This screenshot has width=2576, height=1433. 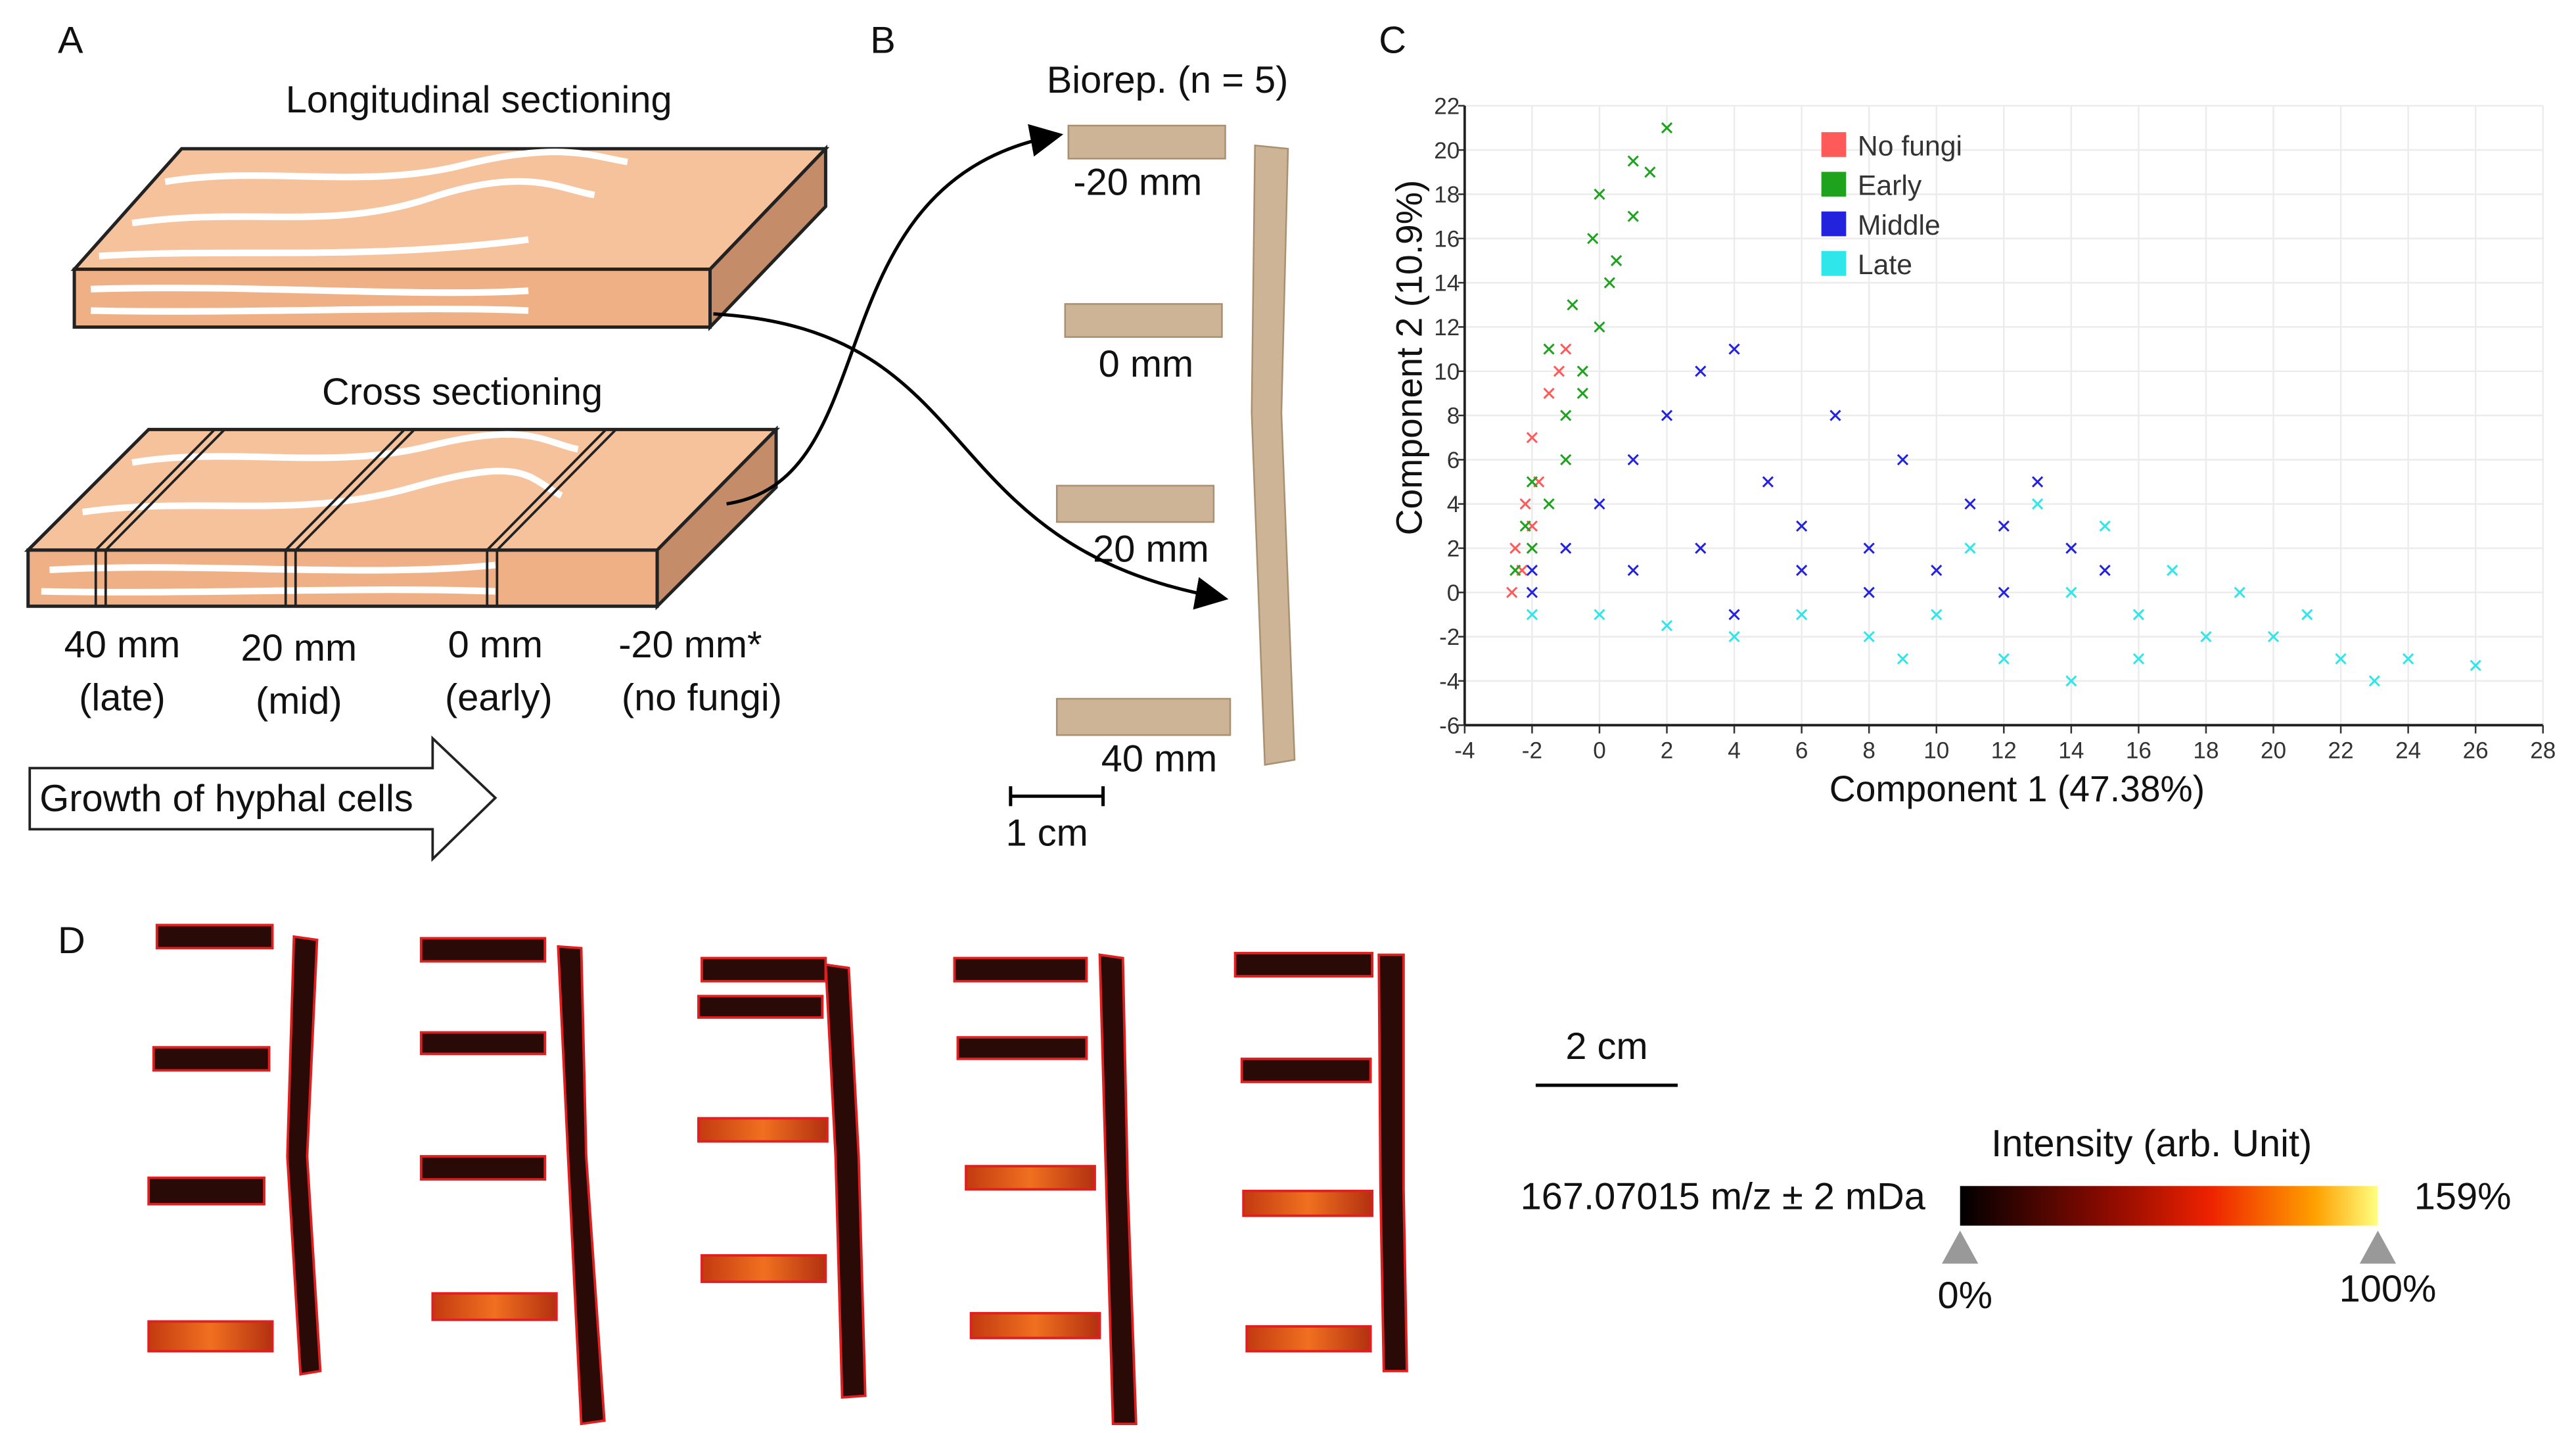 I want to click on y-tick-label: 8, so click(x=1453, y=416).